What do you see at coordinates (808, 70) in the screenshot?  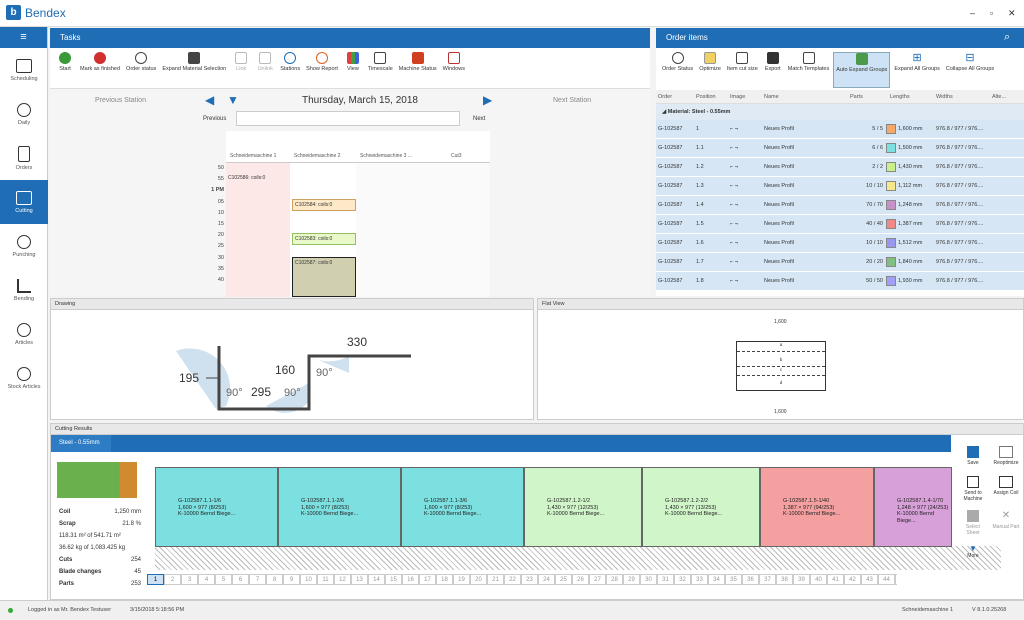 I see `match-templates-button: Match Templates` at bounding box center [808, 70].